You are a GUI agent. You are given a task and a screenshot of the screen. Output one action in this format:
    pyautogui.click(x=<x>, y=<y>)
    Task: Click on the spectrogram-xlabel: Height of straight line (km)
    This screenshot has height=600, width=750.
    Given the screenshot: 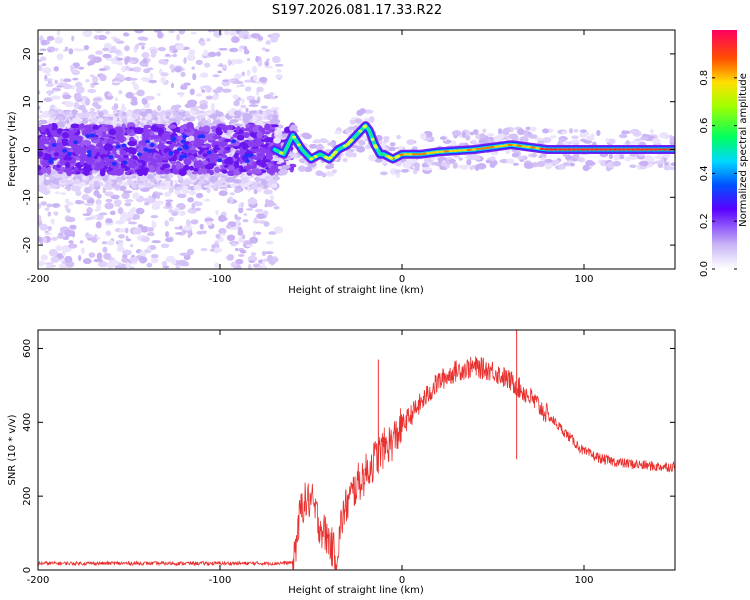 What is the action you would take?
    pyautogui.click(x=356, y=290)
    